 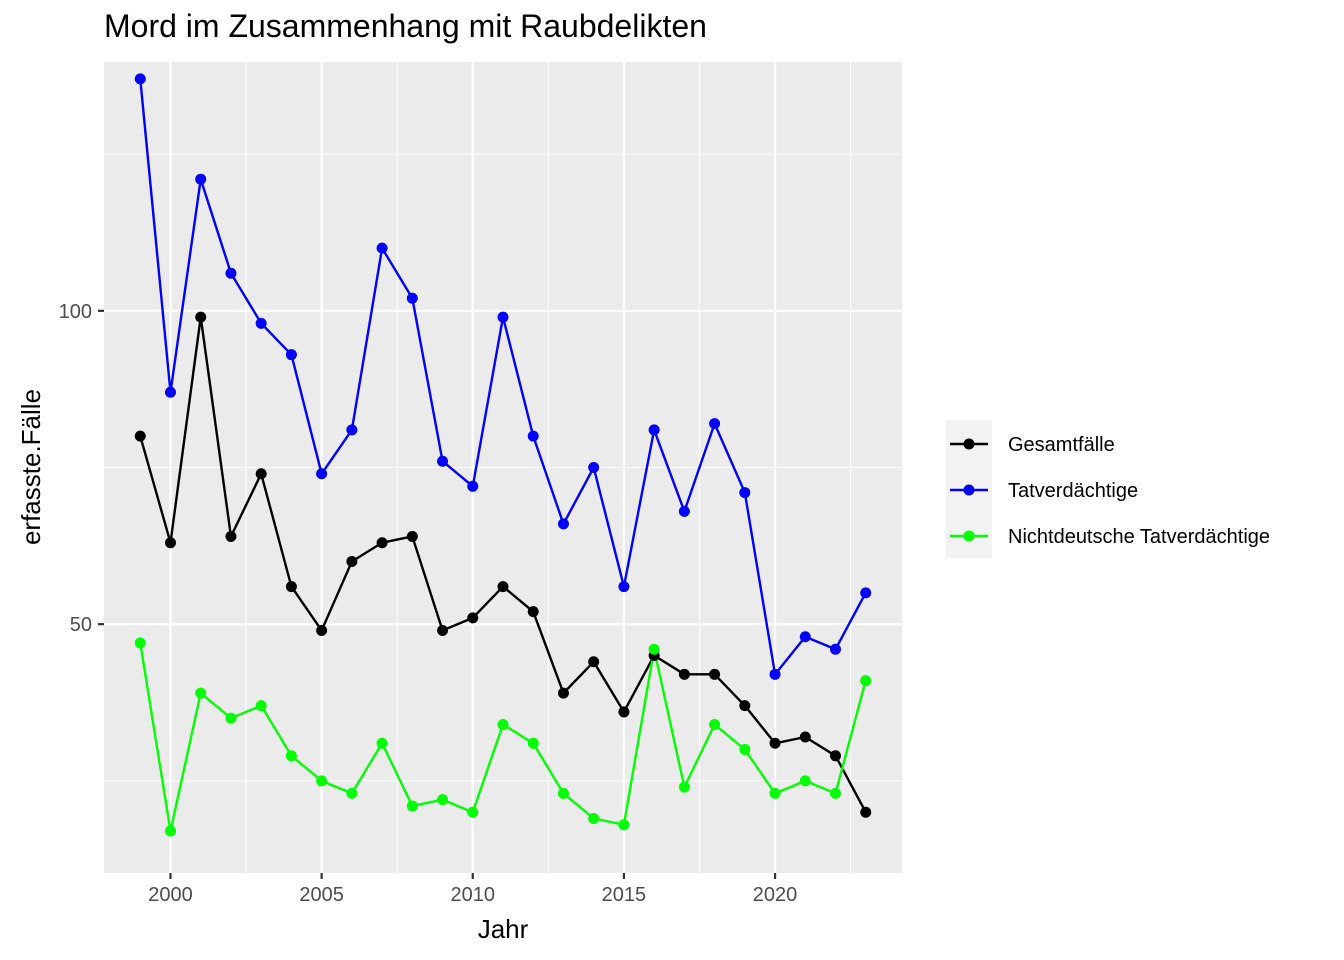 I want to click on legend-label: Gesamtfälle, so click(x=1061, y=445).